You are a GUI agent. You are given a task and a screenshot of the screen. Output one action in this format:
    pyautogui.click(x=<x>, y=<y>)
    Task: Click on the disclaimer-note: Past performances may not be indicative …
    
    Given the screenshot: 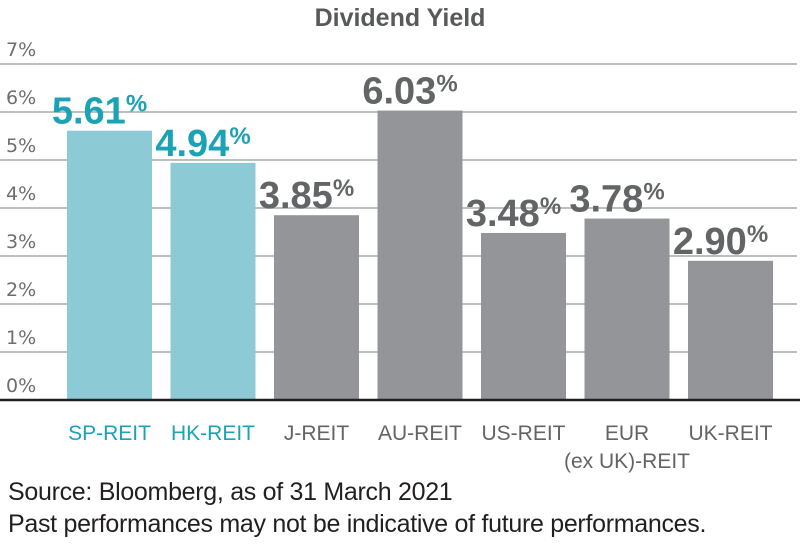 What is the action you would take?
    pyautogui.click(x=357, y=524)
    